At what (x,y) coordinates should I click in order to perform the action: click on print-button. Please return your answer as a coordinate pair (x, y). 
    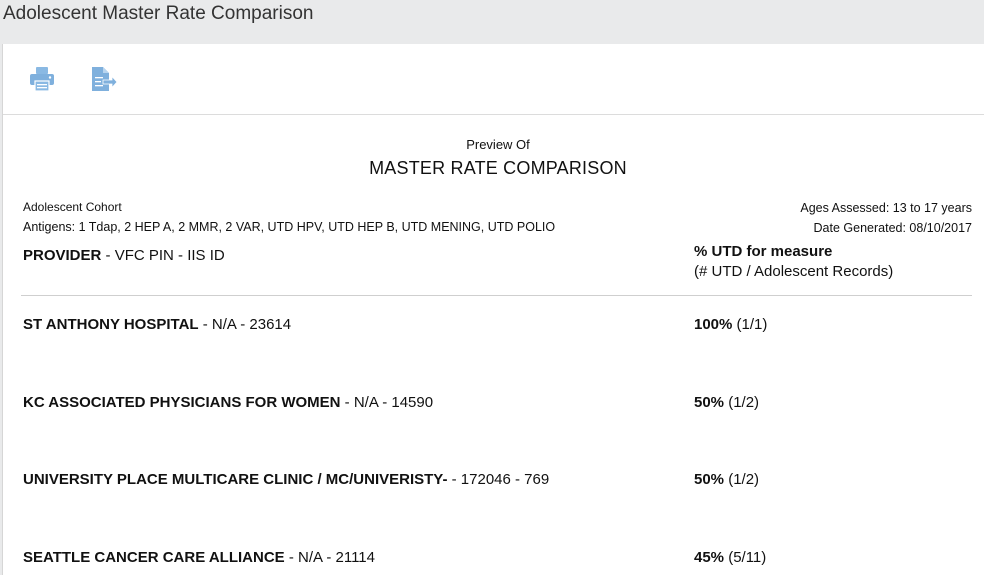
    Looking at the image, I should click on (42, 79).